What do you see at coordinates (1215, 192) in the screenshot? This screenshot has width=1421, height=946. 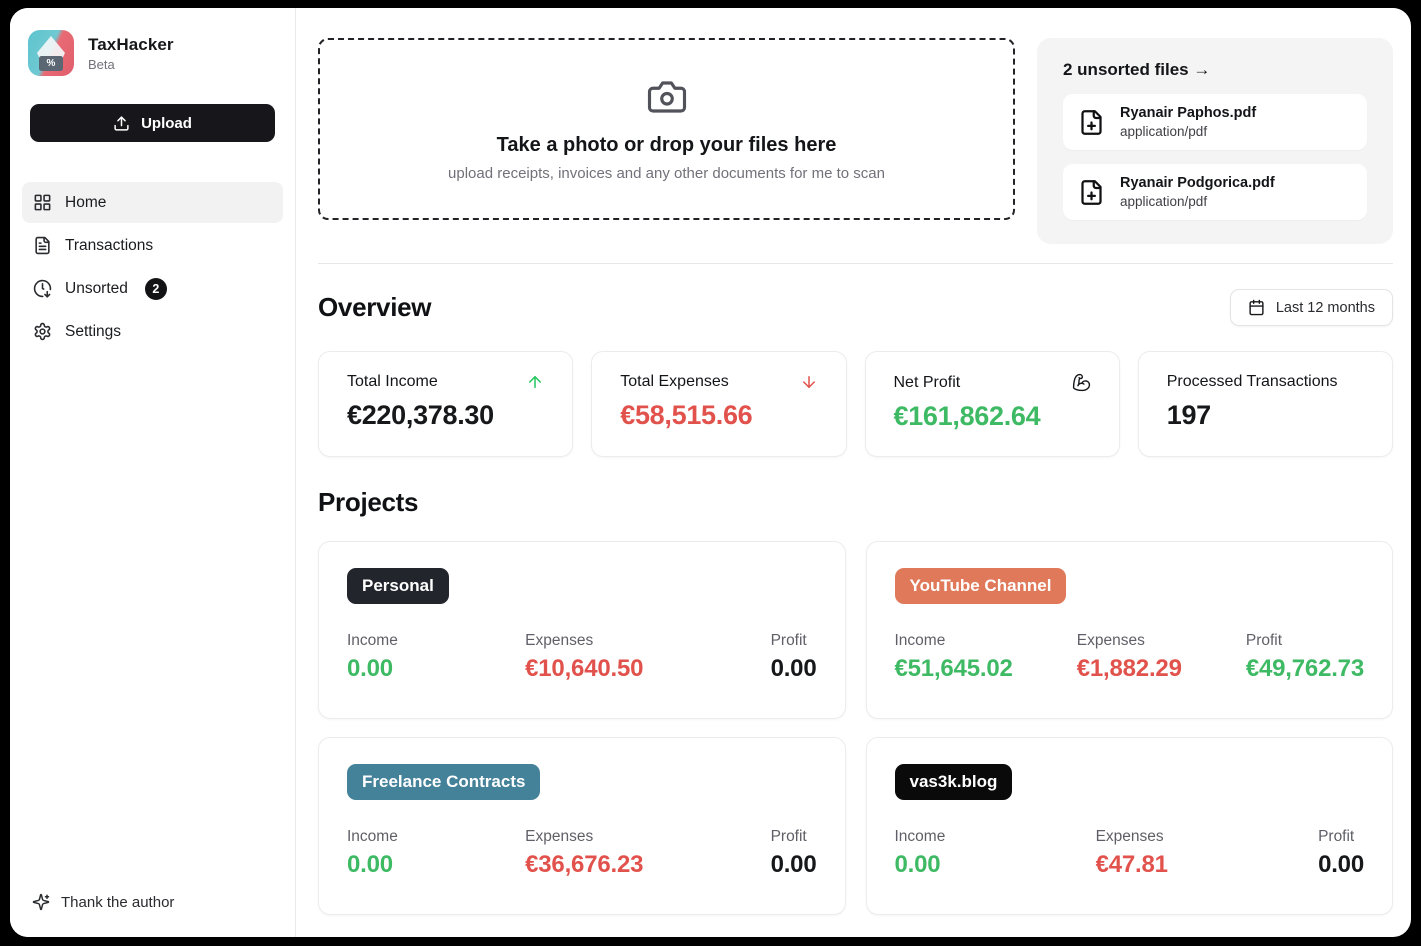 I see `file-card: Ryanair Podgorica.pdf application/pdf` at bounding box center [1215, 192].